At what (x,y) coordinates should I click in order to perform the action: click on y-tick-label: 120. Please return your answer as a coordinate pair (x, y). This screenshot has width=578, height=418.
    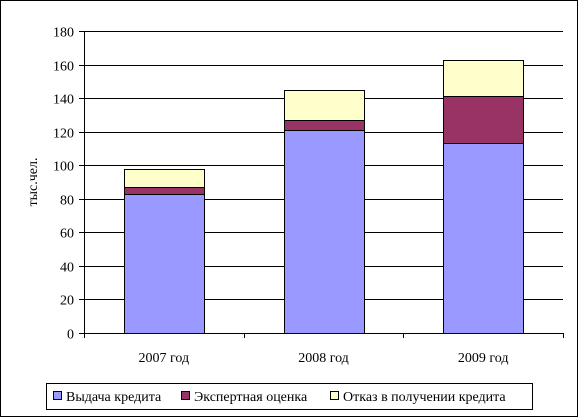
    Looking at the image, I should click on (63, 134).